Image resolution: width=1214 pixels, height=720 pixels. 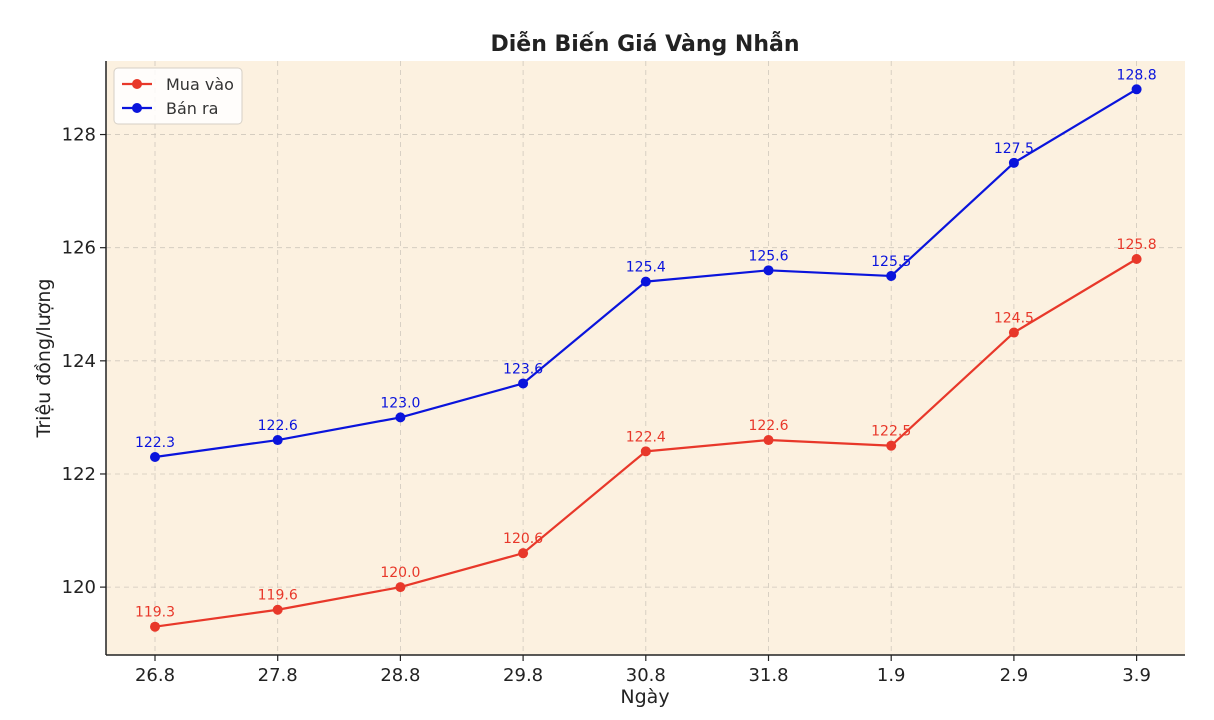 I want to click on x-tick-label: 29.8, so click(x=523, y=675).